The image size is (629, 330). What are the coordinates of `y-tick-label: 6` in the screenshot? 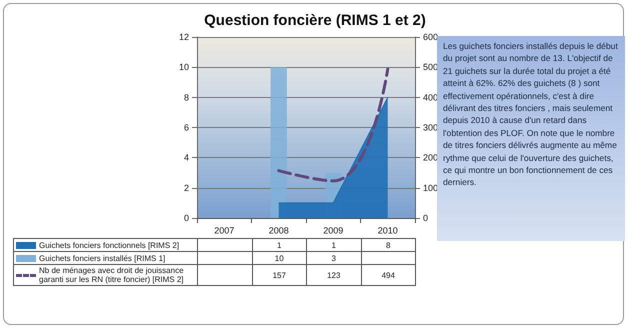 It's located at (186, 127).